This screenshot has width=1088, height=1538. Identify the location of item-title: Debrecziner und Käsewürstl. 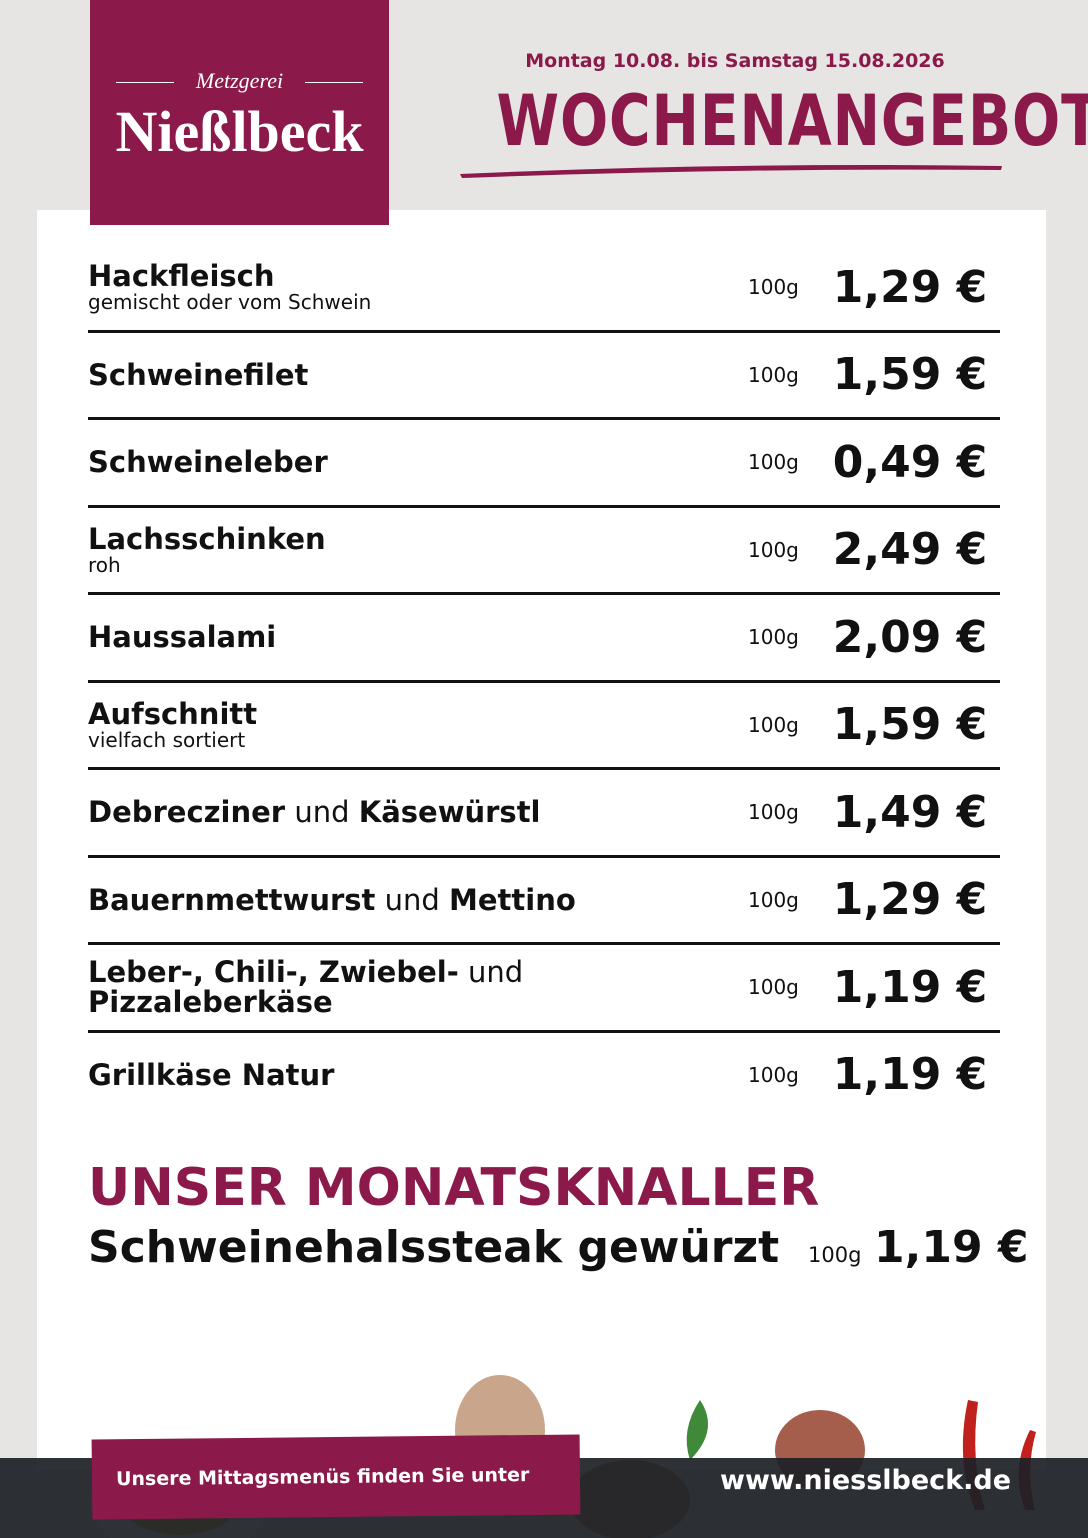
(408, 812).